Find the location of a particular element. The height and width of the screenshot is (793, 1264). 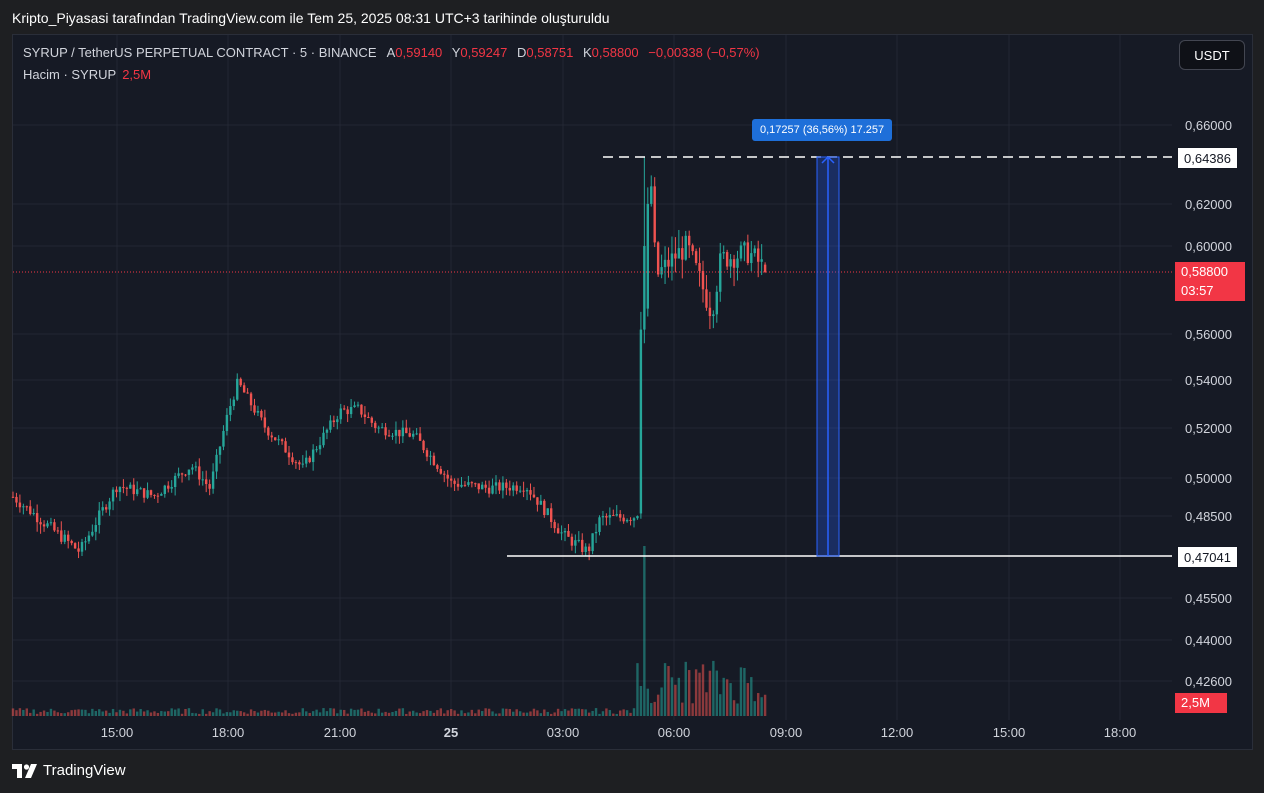

tradingview-logo-icon is located at coordinates (25, 770).